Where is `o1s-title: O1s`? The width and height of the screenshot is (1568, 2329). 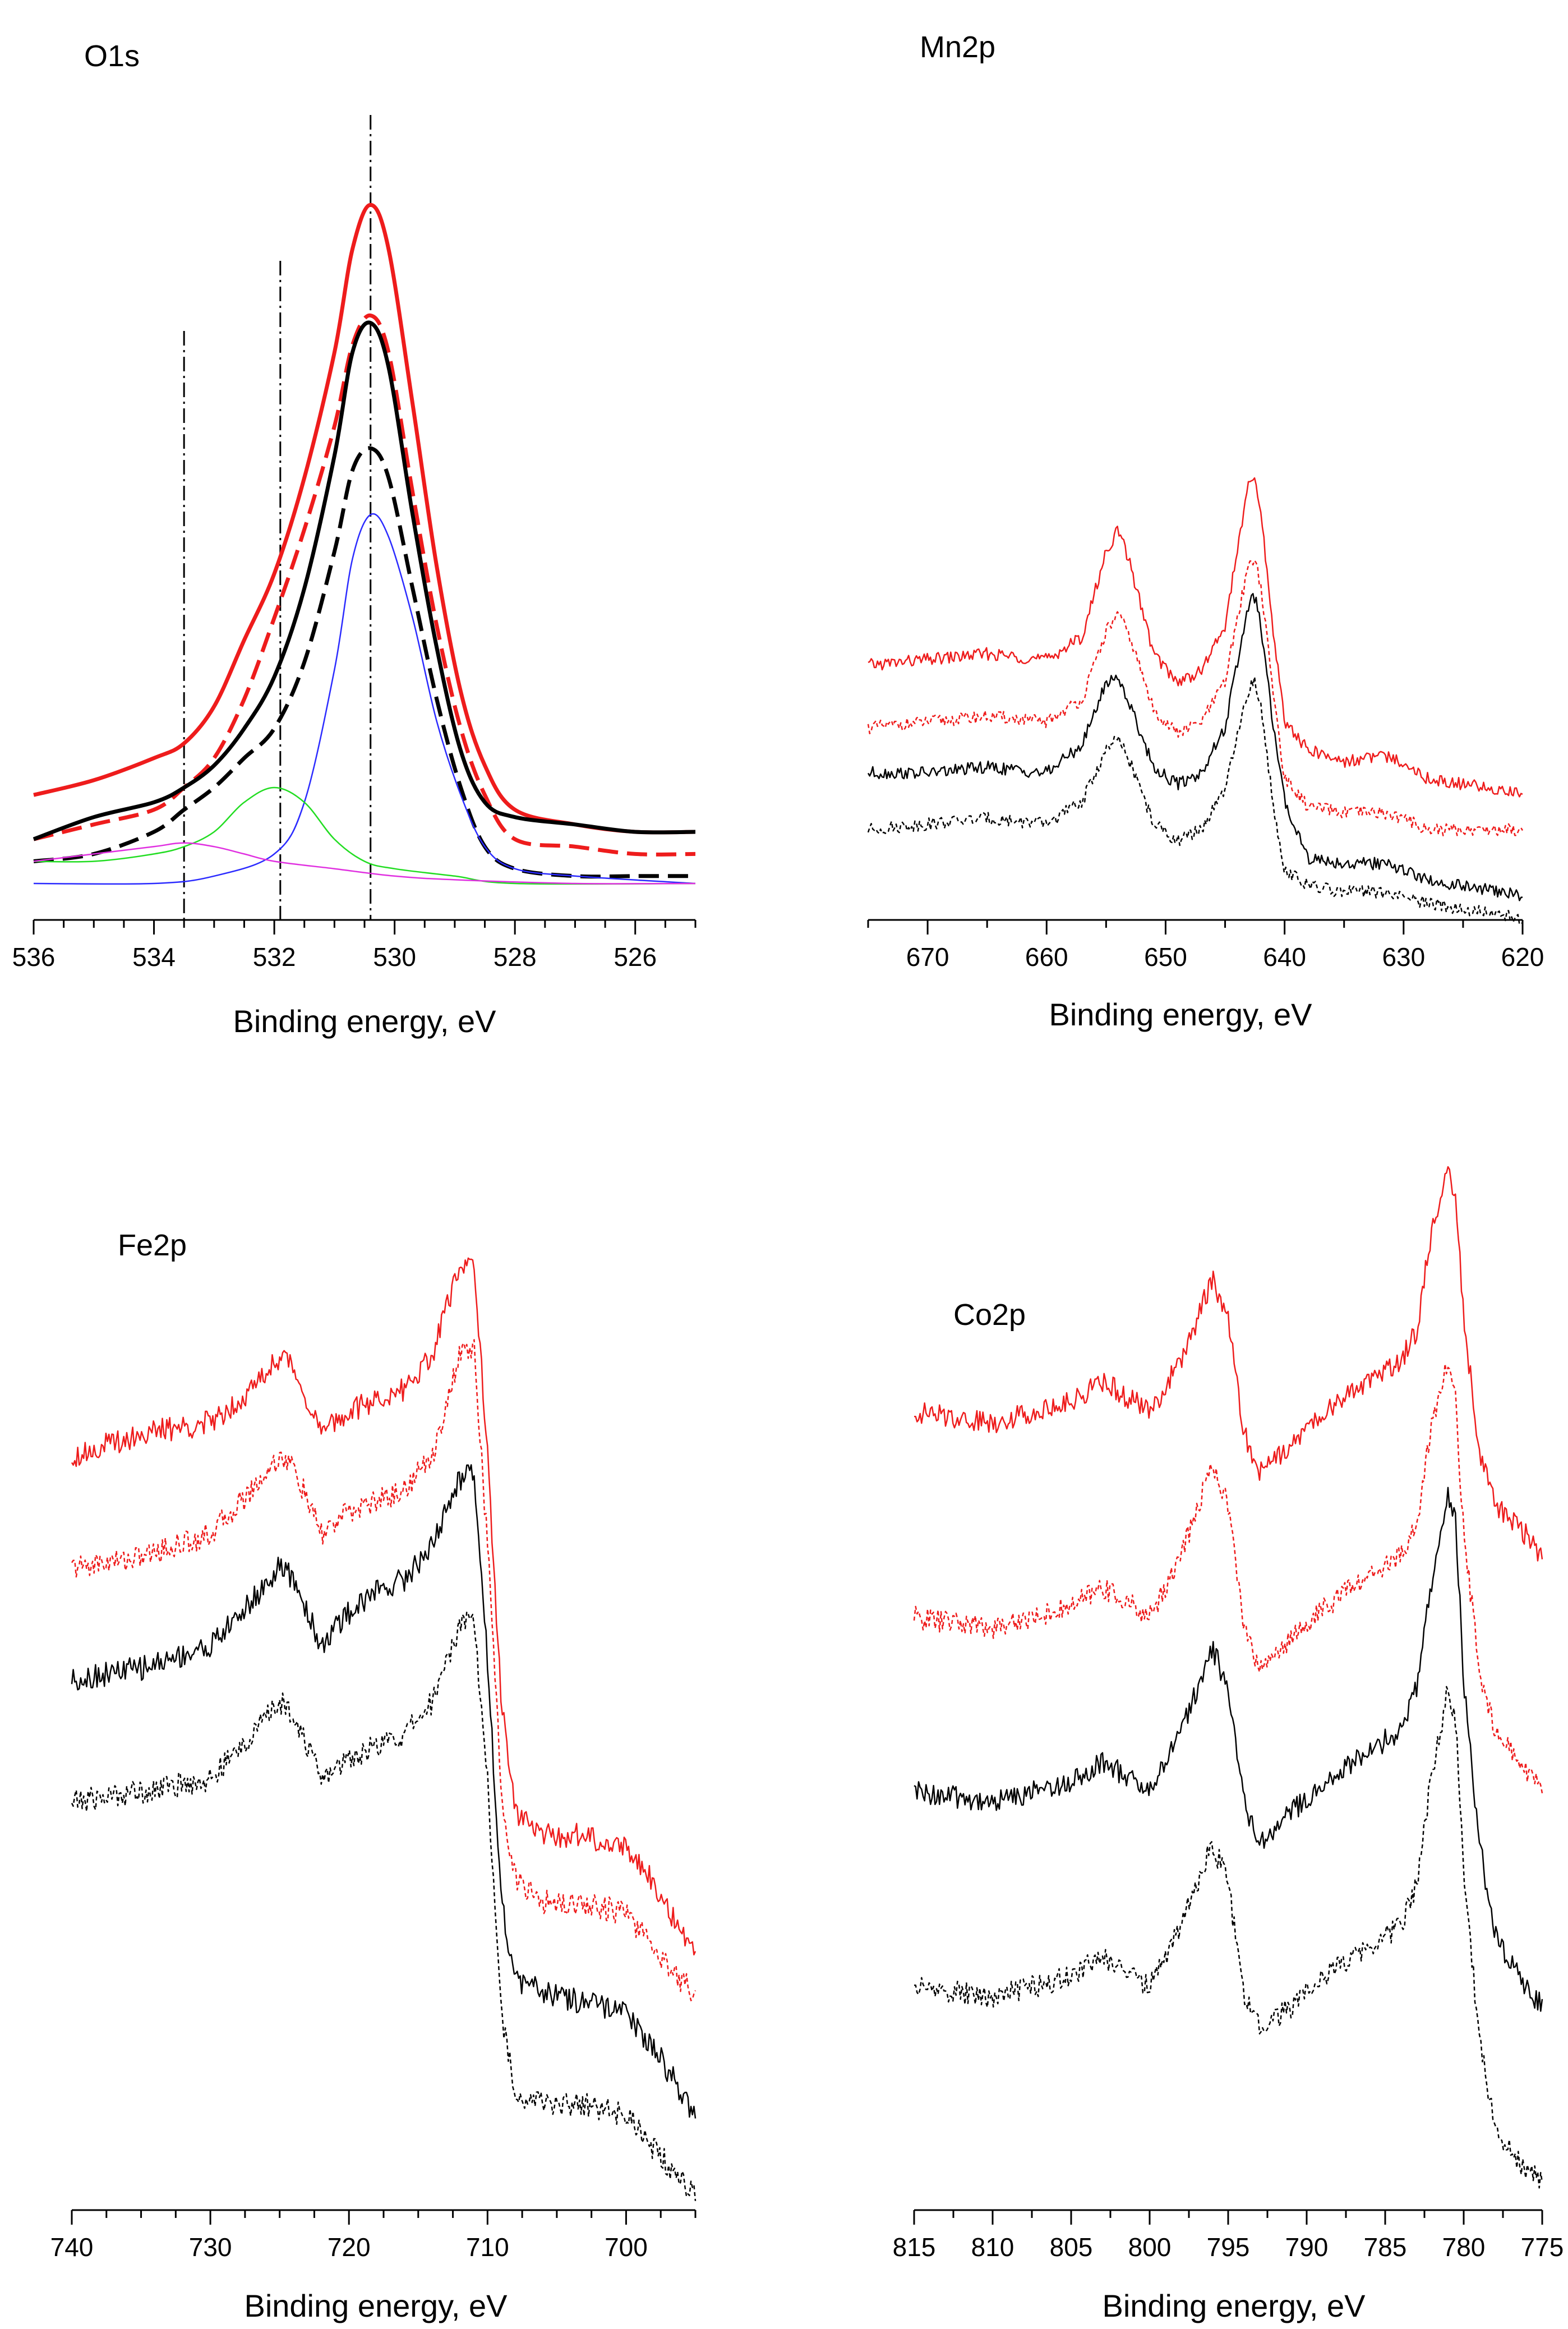
o1s-title: O1s is located at coordinates (112, 56).